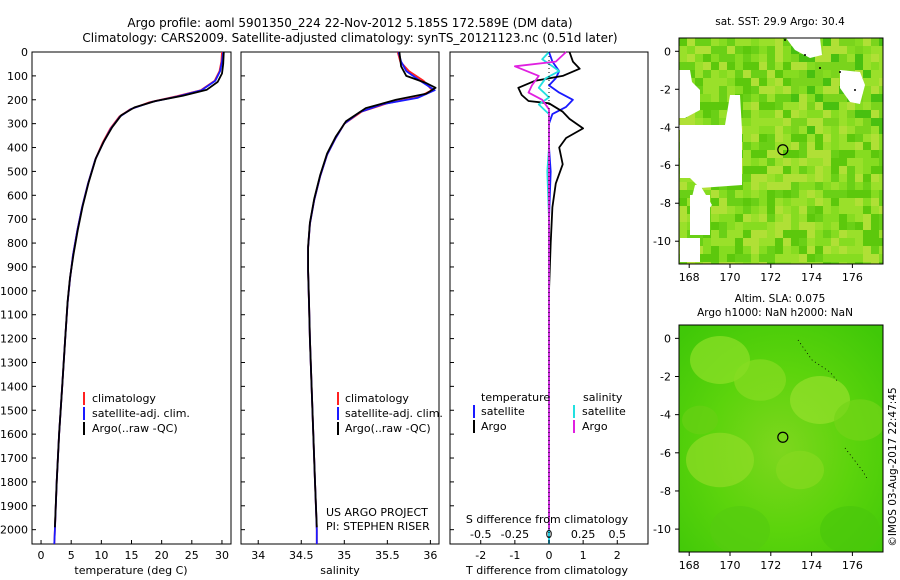 The image size is (900, 580). What do you see at coordinates (14, 530) in the screenshot?
I see `depth-tick-label: 2000` at bounding box center [14, 530].